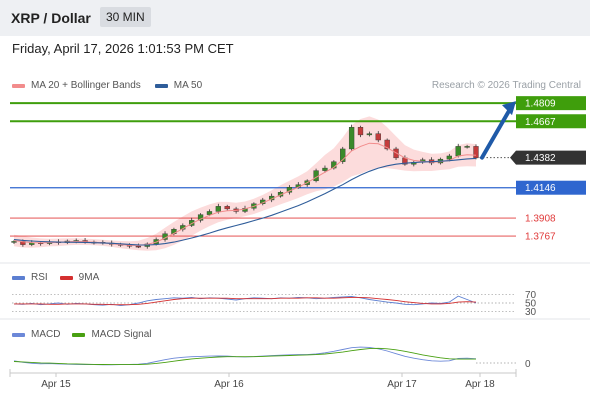 This screenshot has width=590, height=400. I want to click on projection-arrow-head, so click(509, 108).